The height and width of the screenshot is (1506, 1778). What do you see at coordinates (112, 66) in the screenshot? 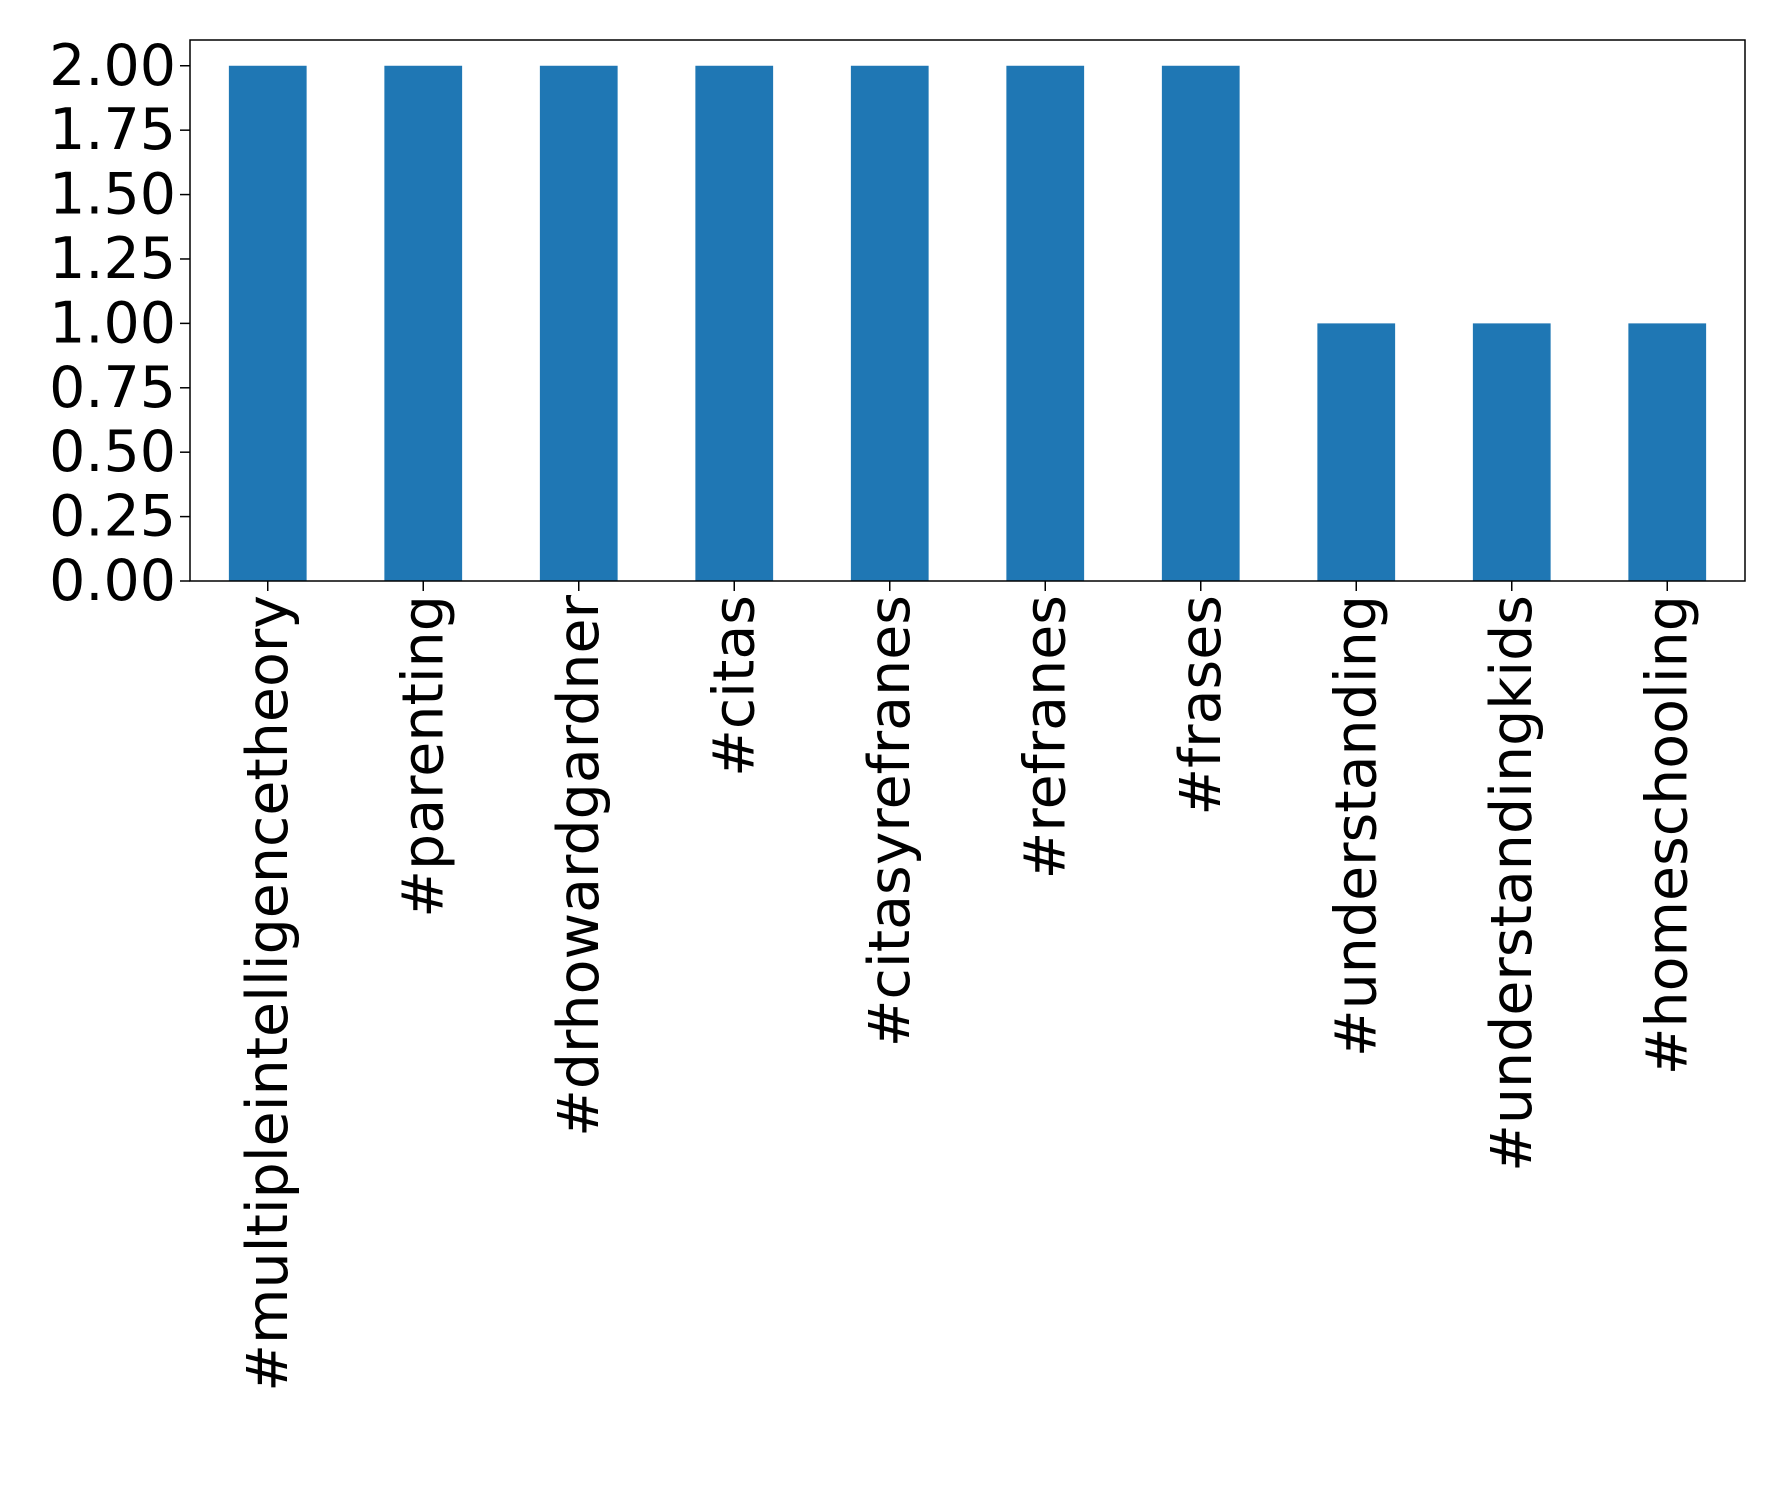
I see `y-tick-label: 2.00` at bounding box center [112, 66].